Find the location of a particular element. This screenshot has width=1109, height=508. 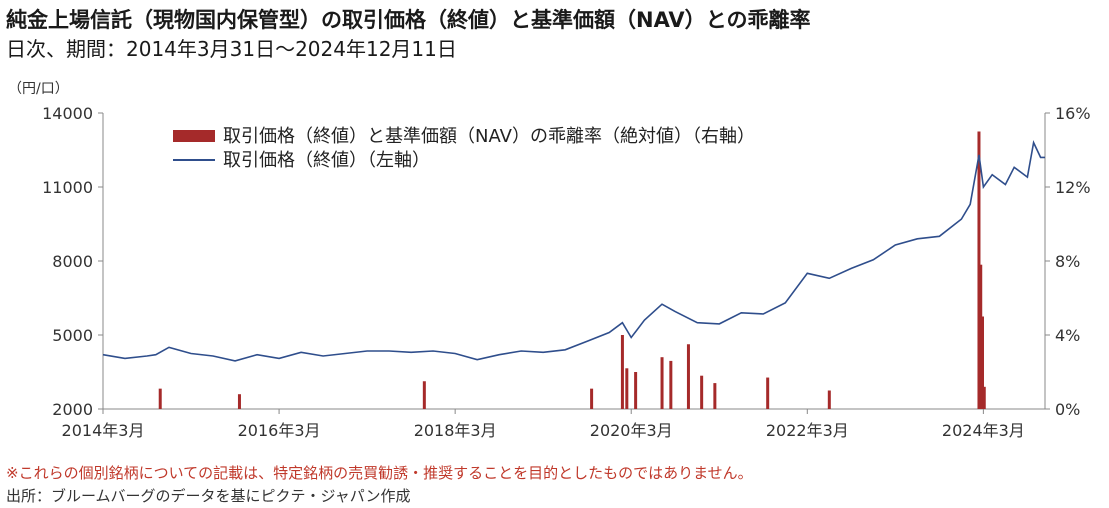

left-tick-label: 14000 is located at coordinates (67, 113).